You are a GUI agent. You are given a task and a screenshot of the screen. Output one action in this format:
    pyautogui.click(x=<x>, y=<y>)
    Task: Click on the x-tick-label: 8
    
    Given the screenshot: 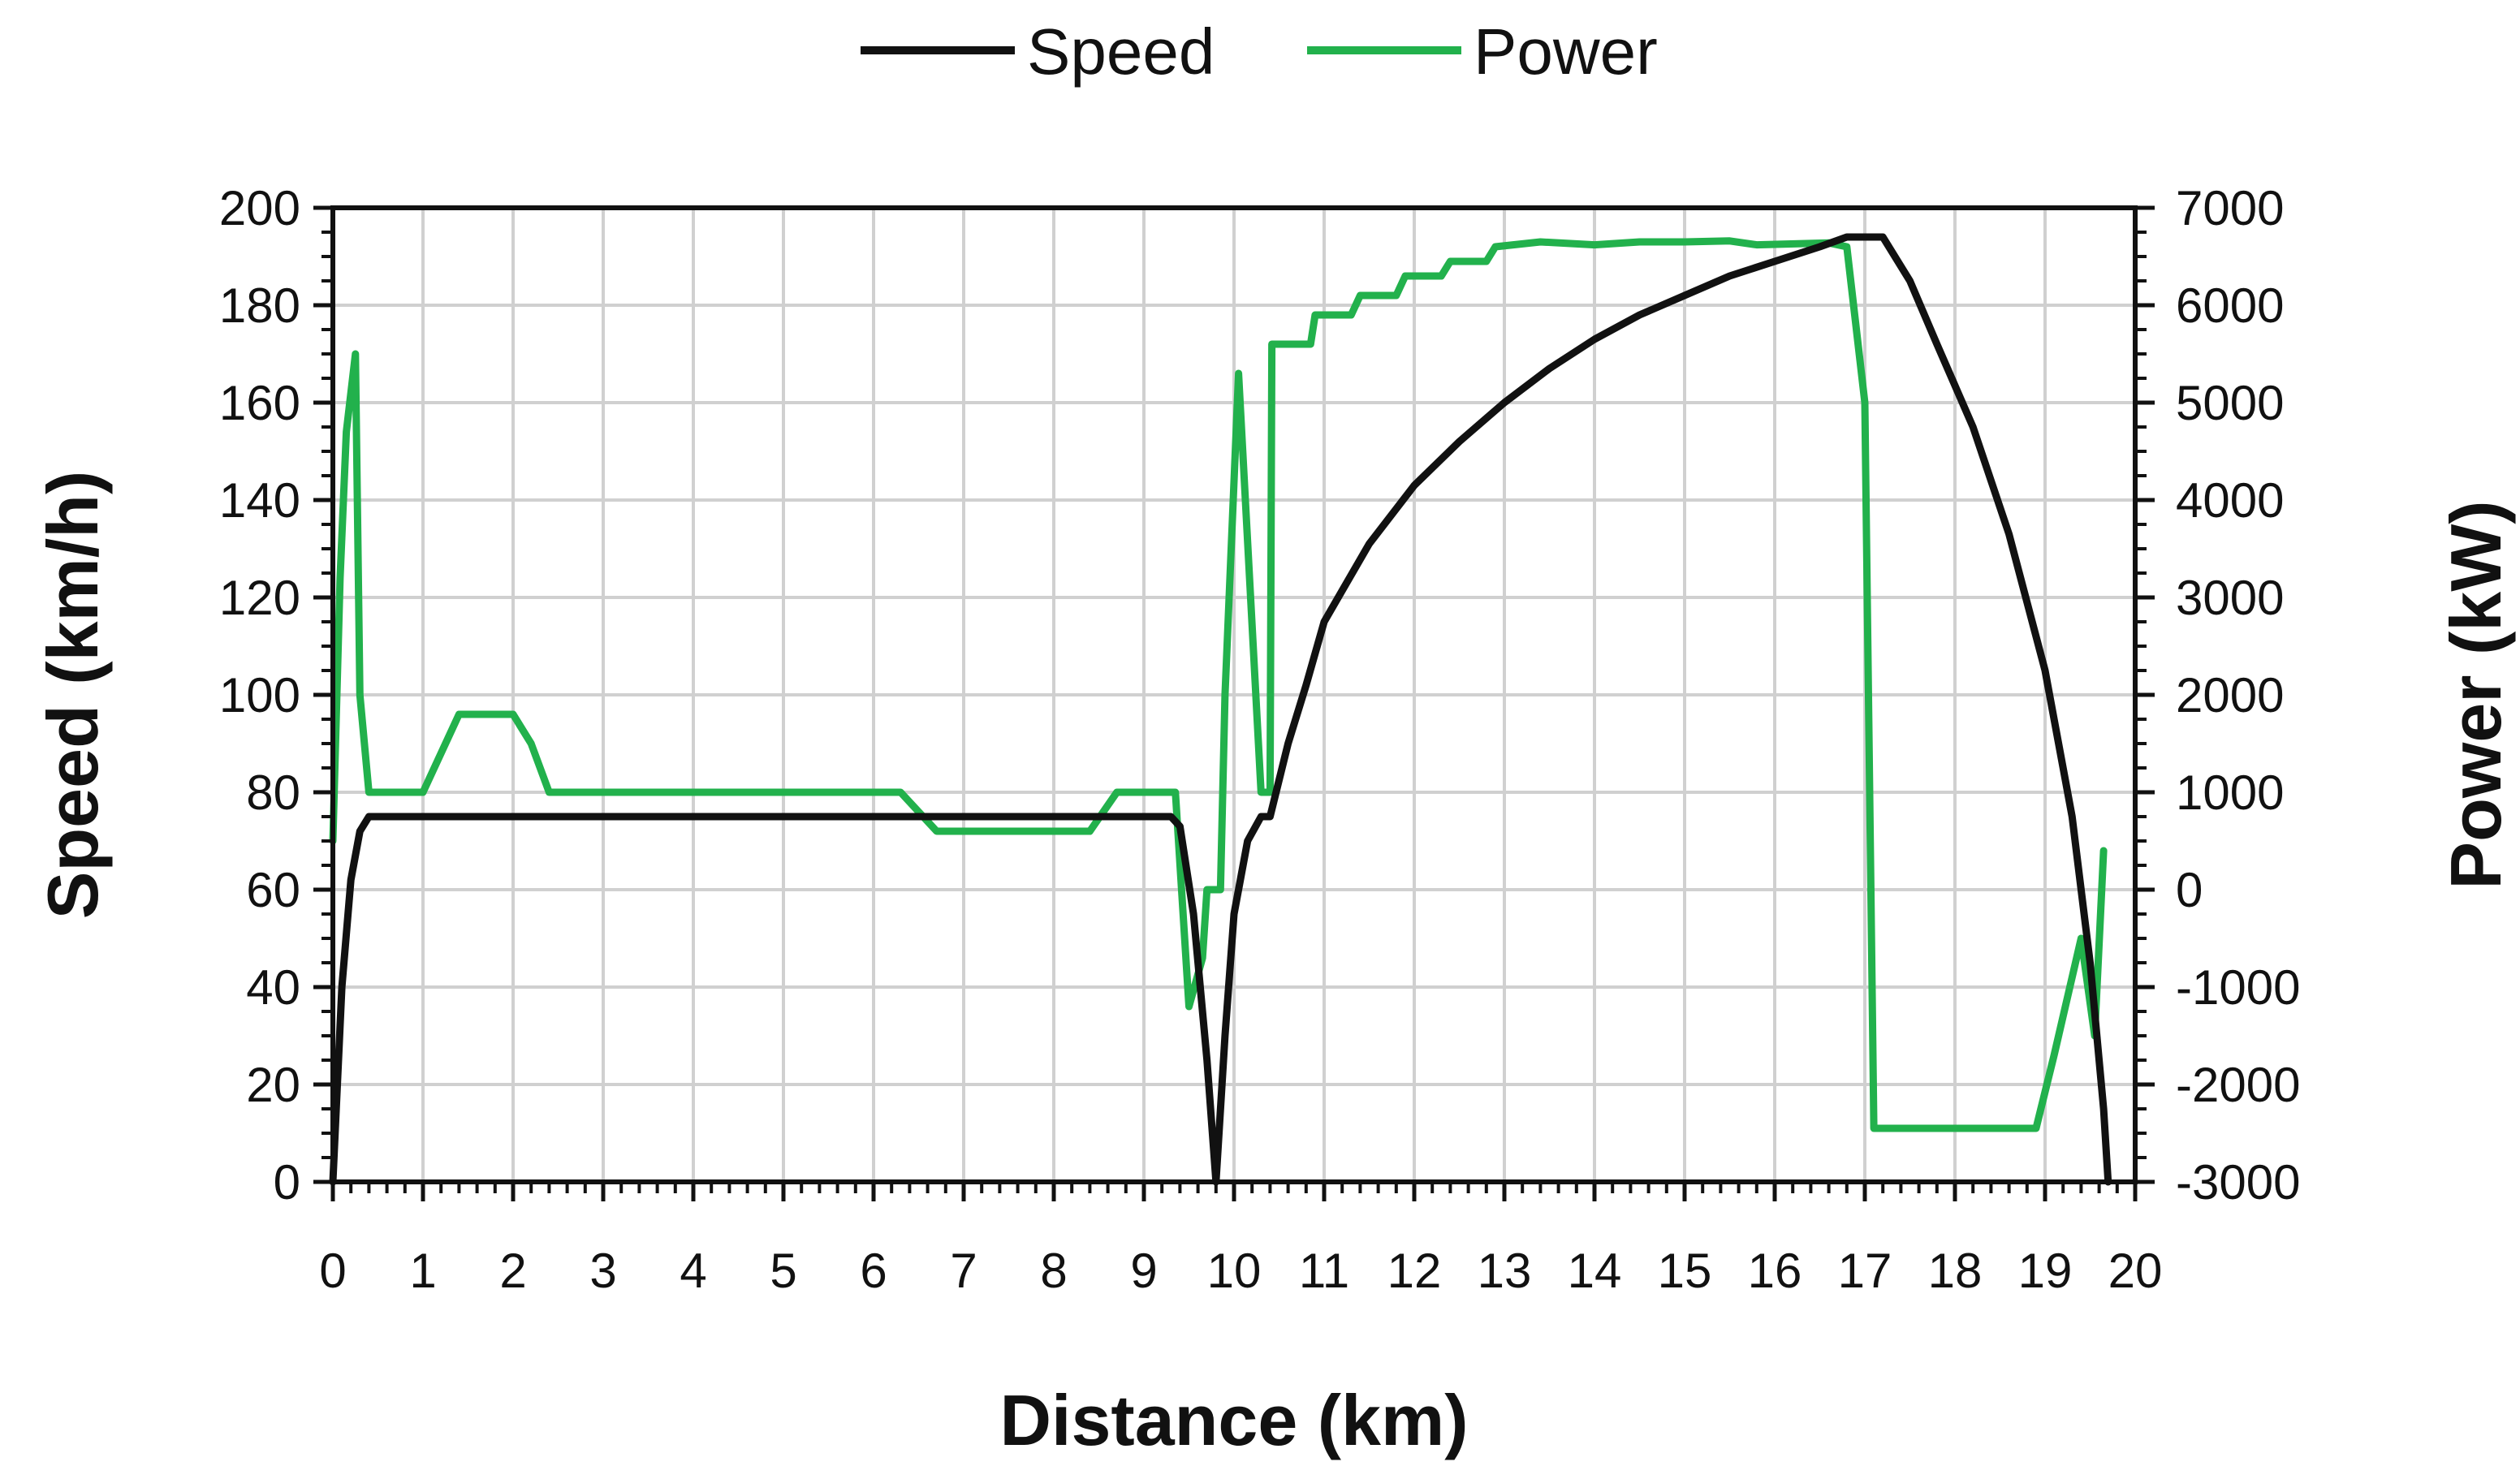 What is the action you would take?
    pyautogui.click(x=1054, y=1271)
    